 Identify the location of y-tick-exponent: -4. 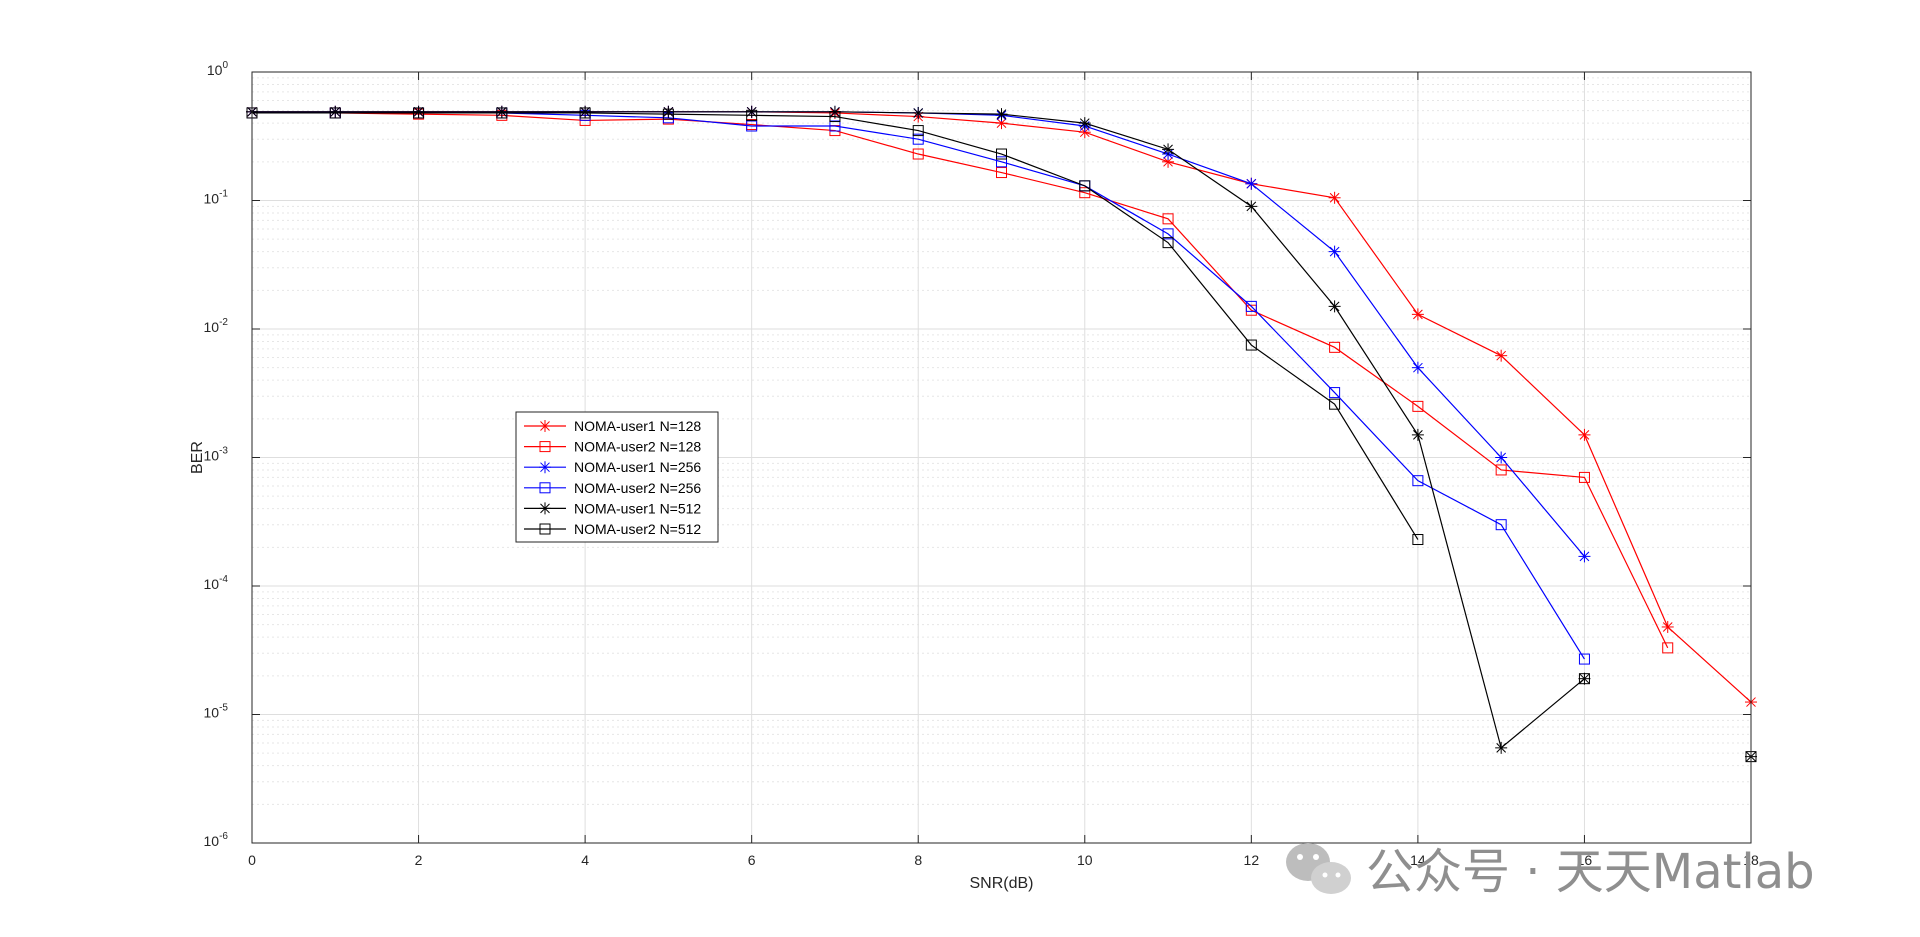
(223, 579).